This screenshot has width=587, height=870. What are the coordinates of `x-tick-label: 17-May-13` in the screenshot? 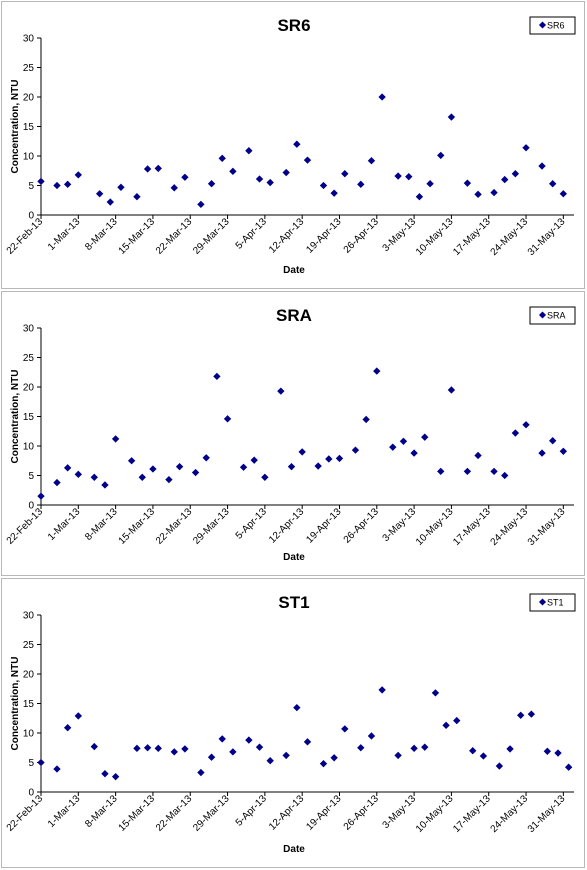 It's located at (472, 527).